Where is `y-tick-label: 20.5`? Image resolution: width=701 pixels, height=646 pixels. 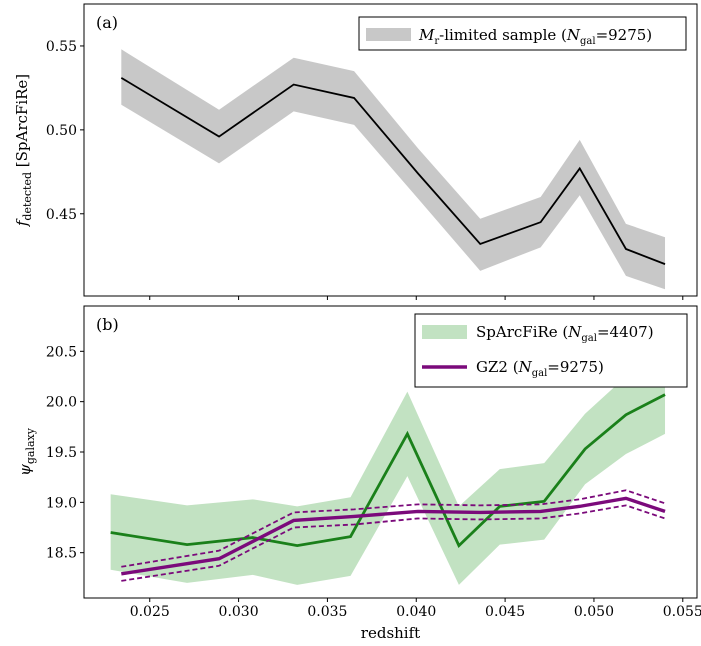
y-tick-label: 20.5 is located at coordinates (61, 352).